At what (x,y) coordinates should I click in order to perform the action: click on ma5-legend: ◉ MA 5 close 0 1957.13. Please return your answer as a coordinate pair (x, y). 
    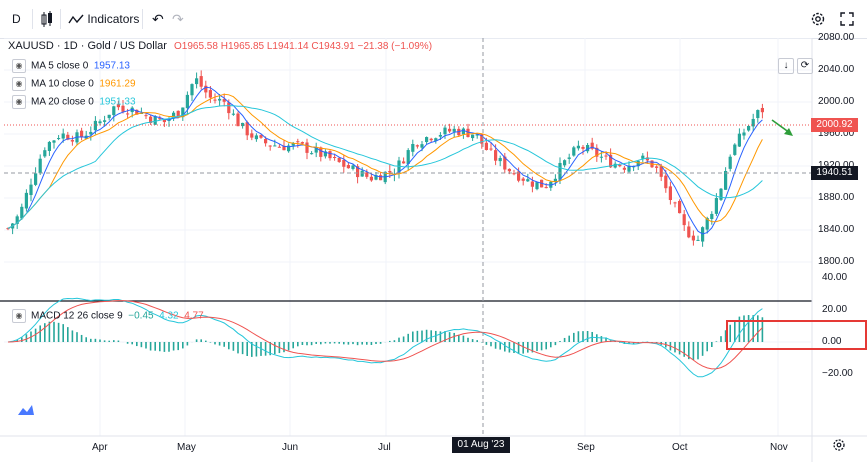
    Looking at the image, I should click on (71, 66).